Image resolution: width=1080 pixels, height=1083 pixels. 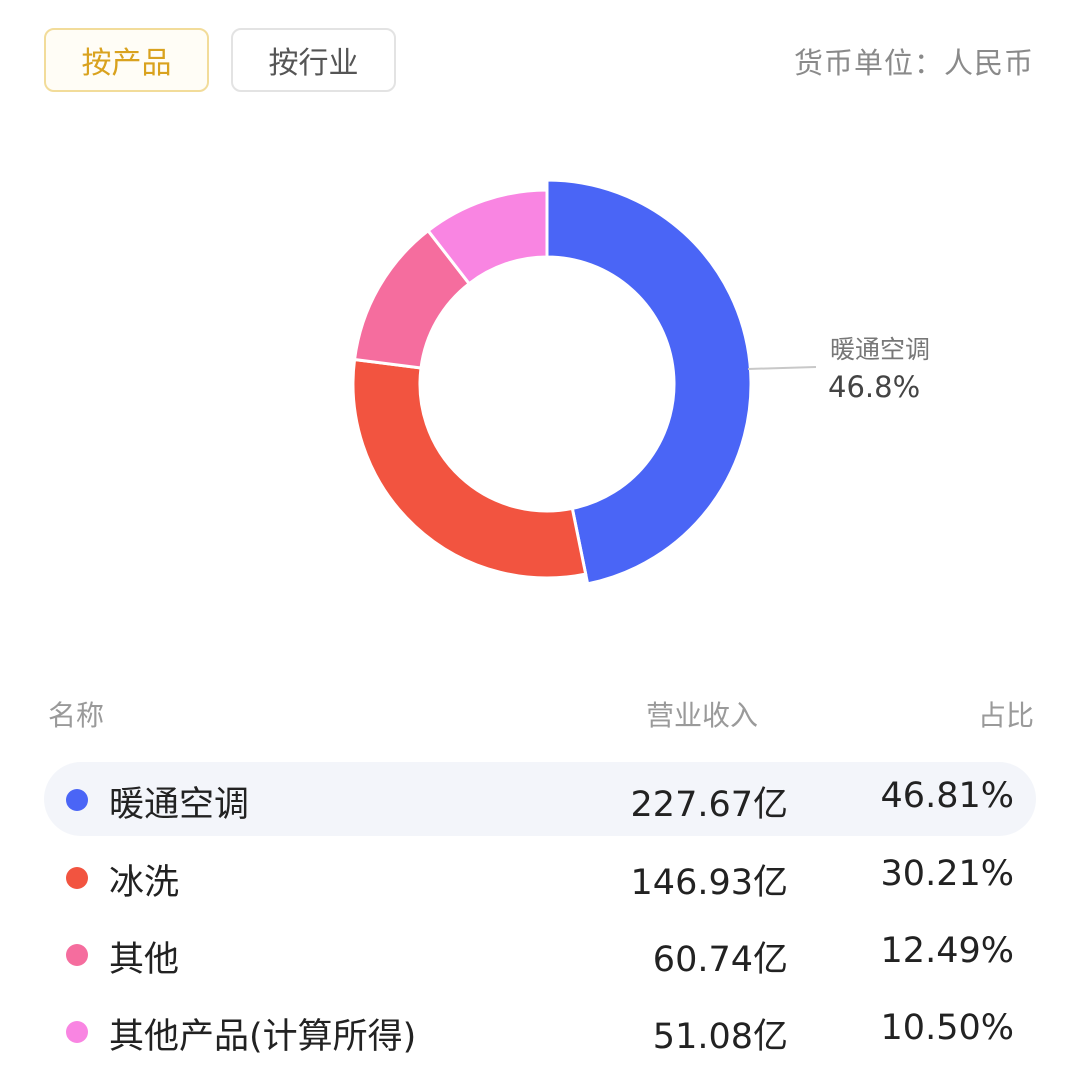 I want to click on table-row: 暖通空调 227.67亿 46.81%, so click(x=540, y=799).